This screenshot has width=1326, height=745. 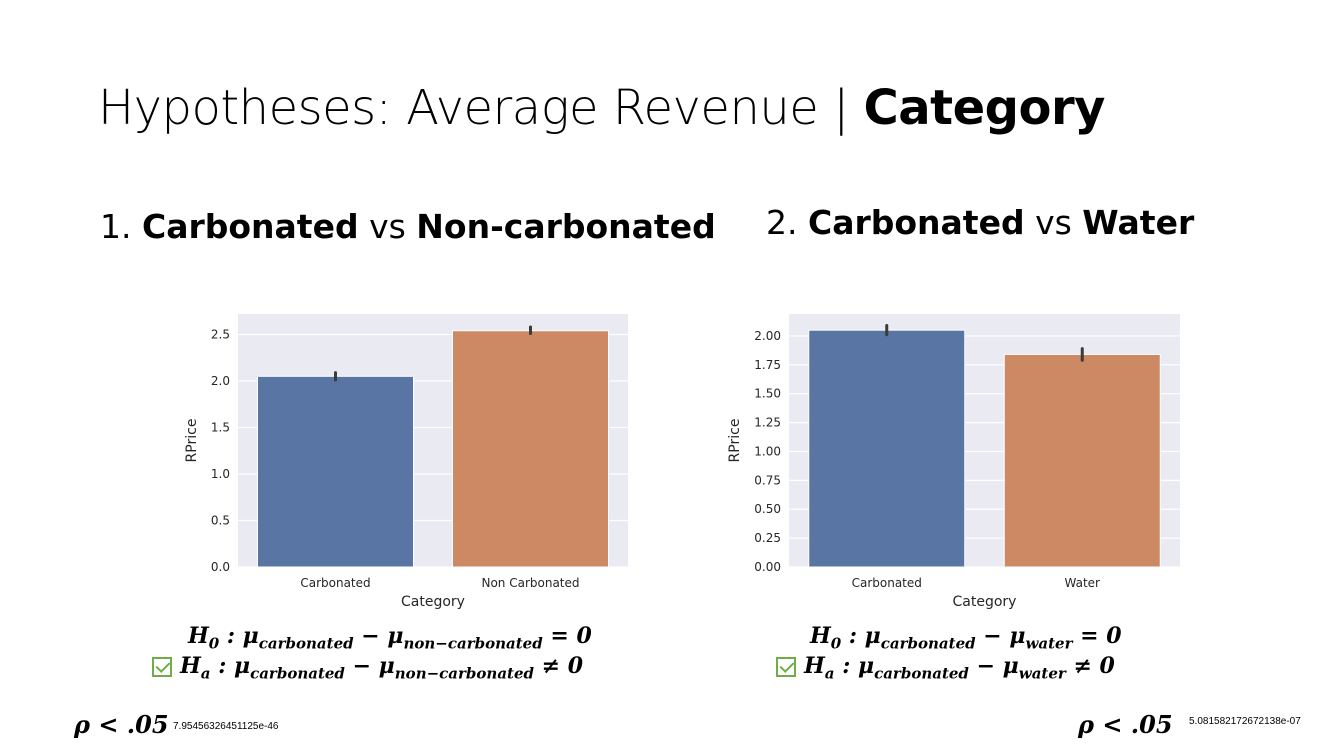 I want to click on comparison-1-heading: 1. Carbonated vs Non-carbonated, so click(x=408, y=226).